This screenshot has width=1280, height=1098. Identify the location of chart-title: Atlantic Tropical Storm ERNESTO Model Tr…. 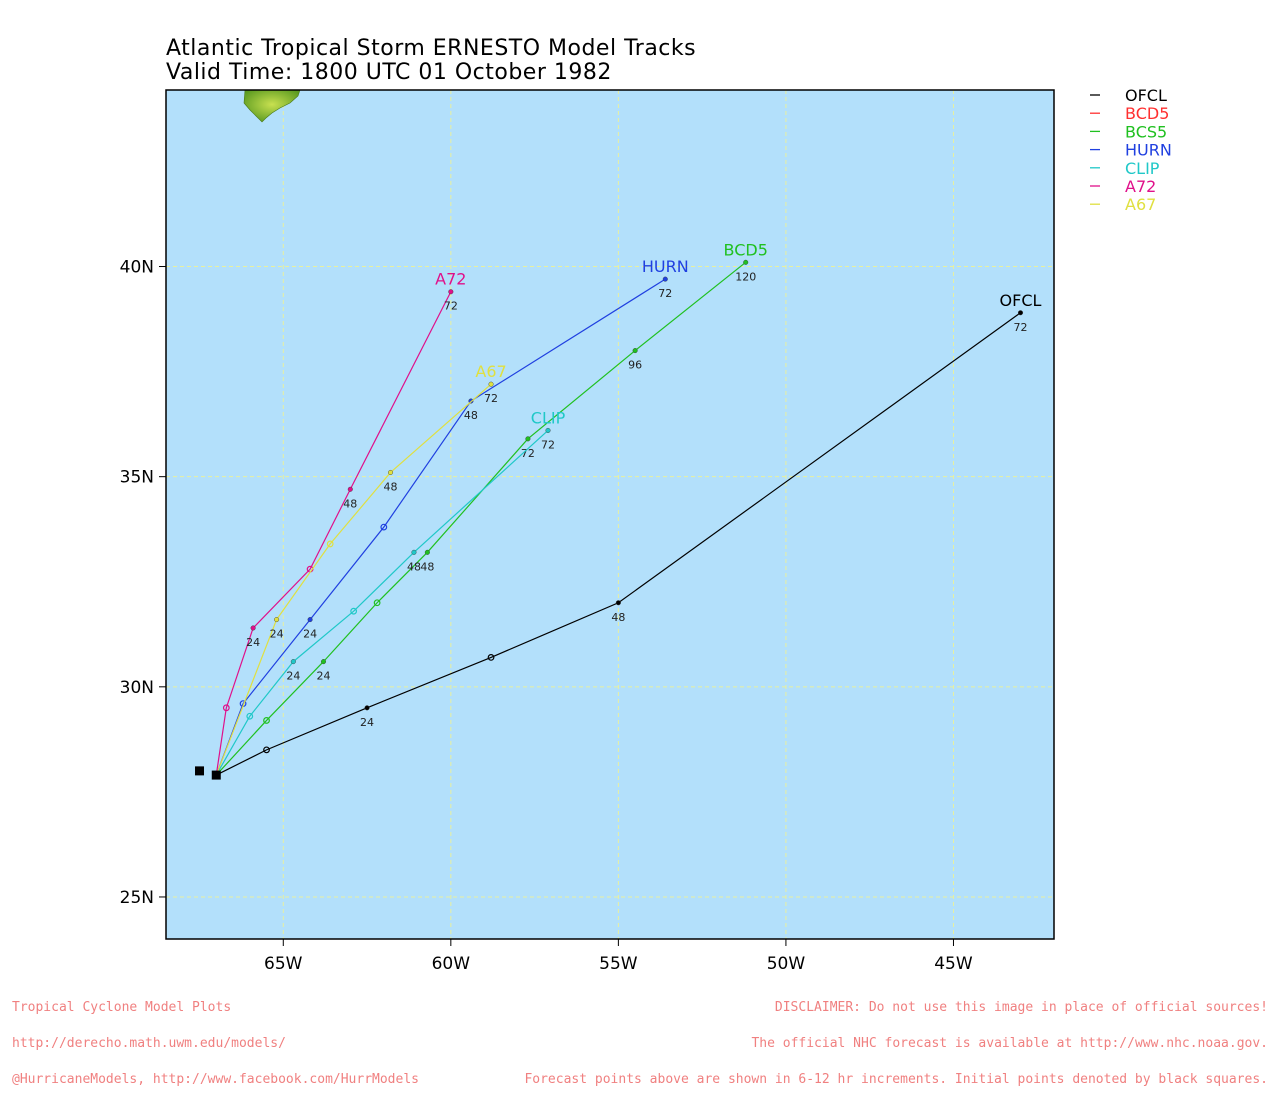
(431, 48).